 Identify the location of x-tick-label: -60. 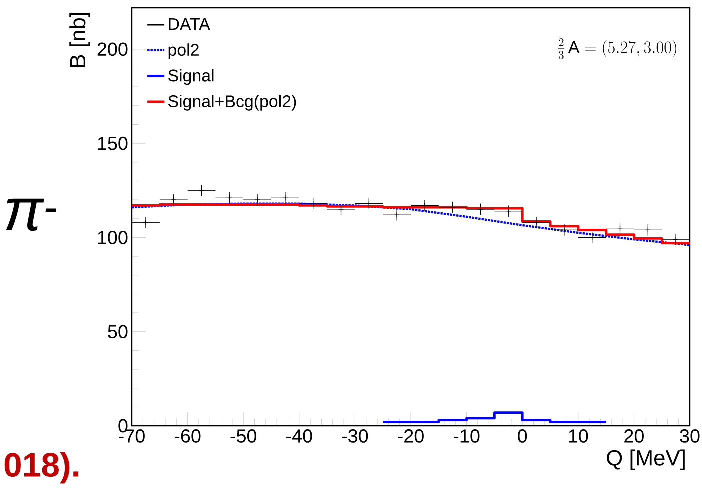
(187, 436).